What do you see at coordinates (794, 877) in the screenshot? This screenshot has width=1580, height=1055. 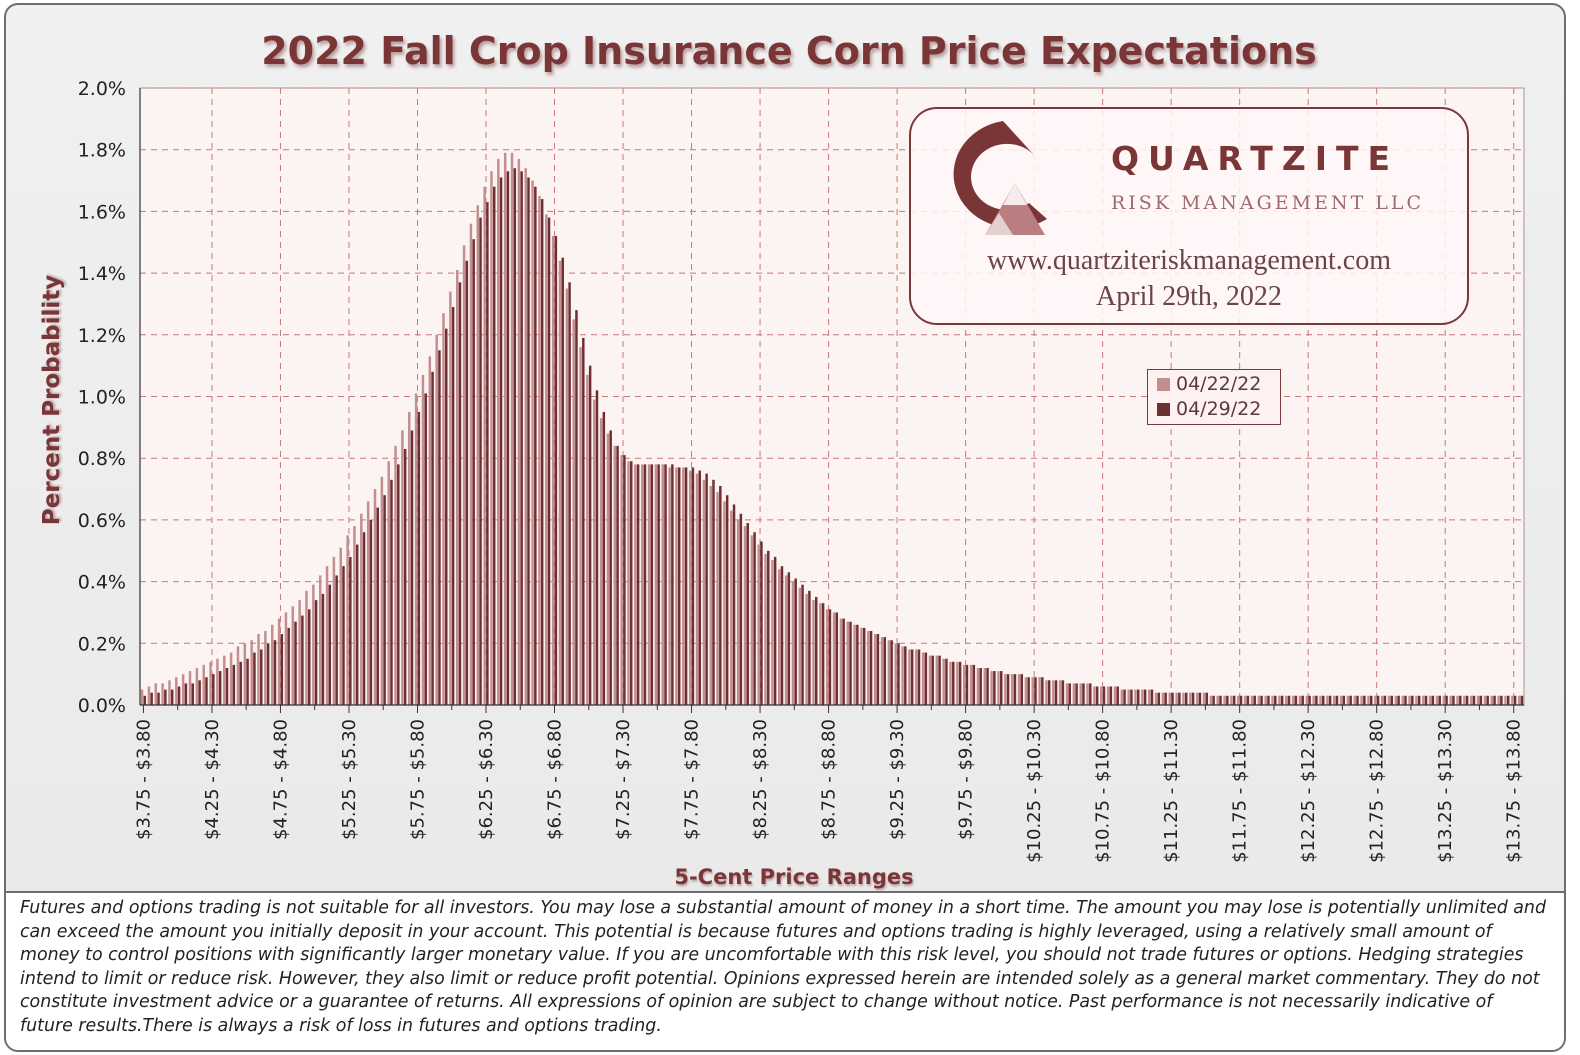 I see `x-axis-label: 5-Cent Price Ranges` at bounding box center [794, 877].